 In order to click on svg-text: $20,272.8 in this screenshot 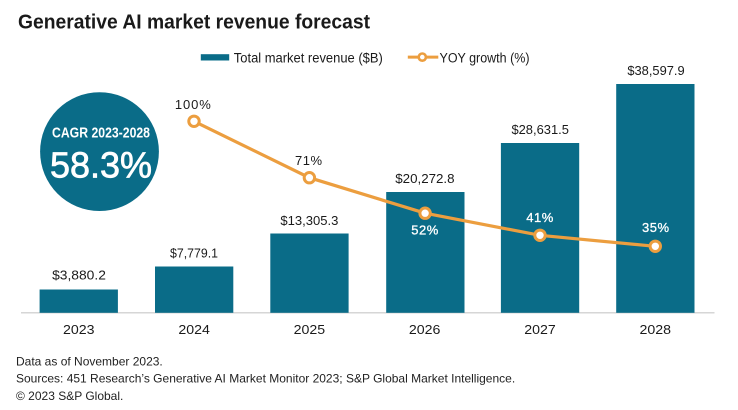, I will do `click(424, 178)`.